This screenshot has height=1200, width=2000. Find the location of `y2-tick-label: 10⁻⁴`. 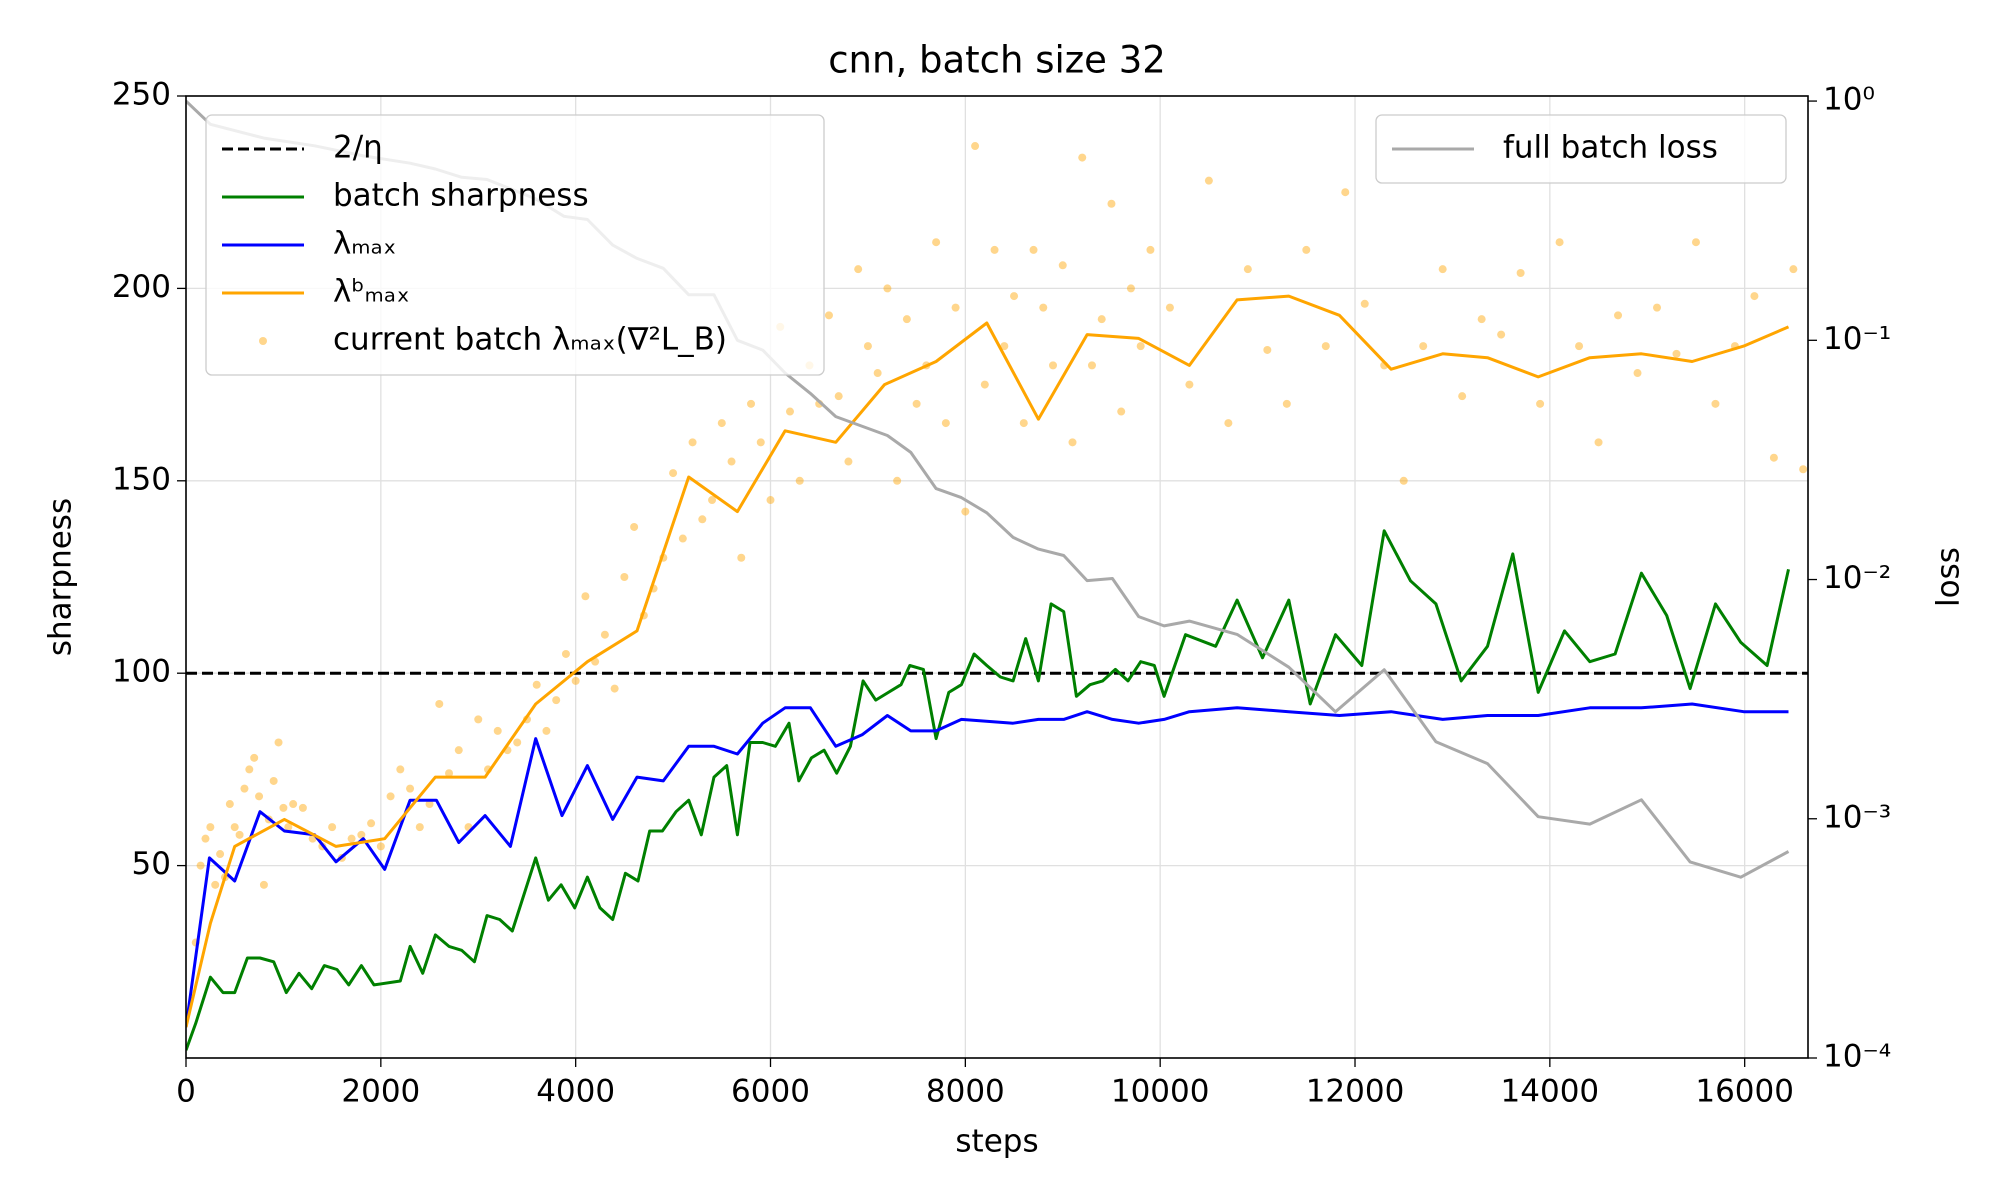

y2-tick-label: 10⁻⁴ is located at coordinates (1857, 1057).